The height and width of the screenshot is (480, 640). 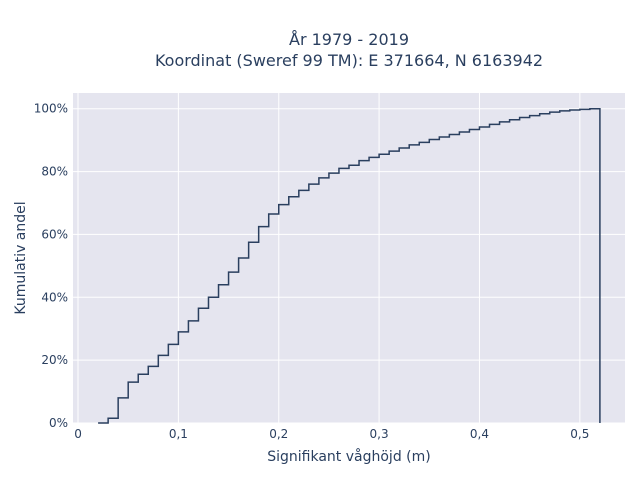 I want to click on x-tick-label: 0,4, so click(x=479, y=434).